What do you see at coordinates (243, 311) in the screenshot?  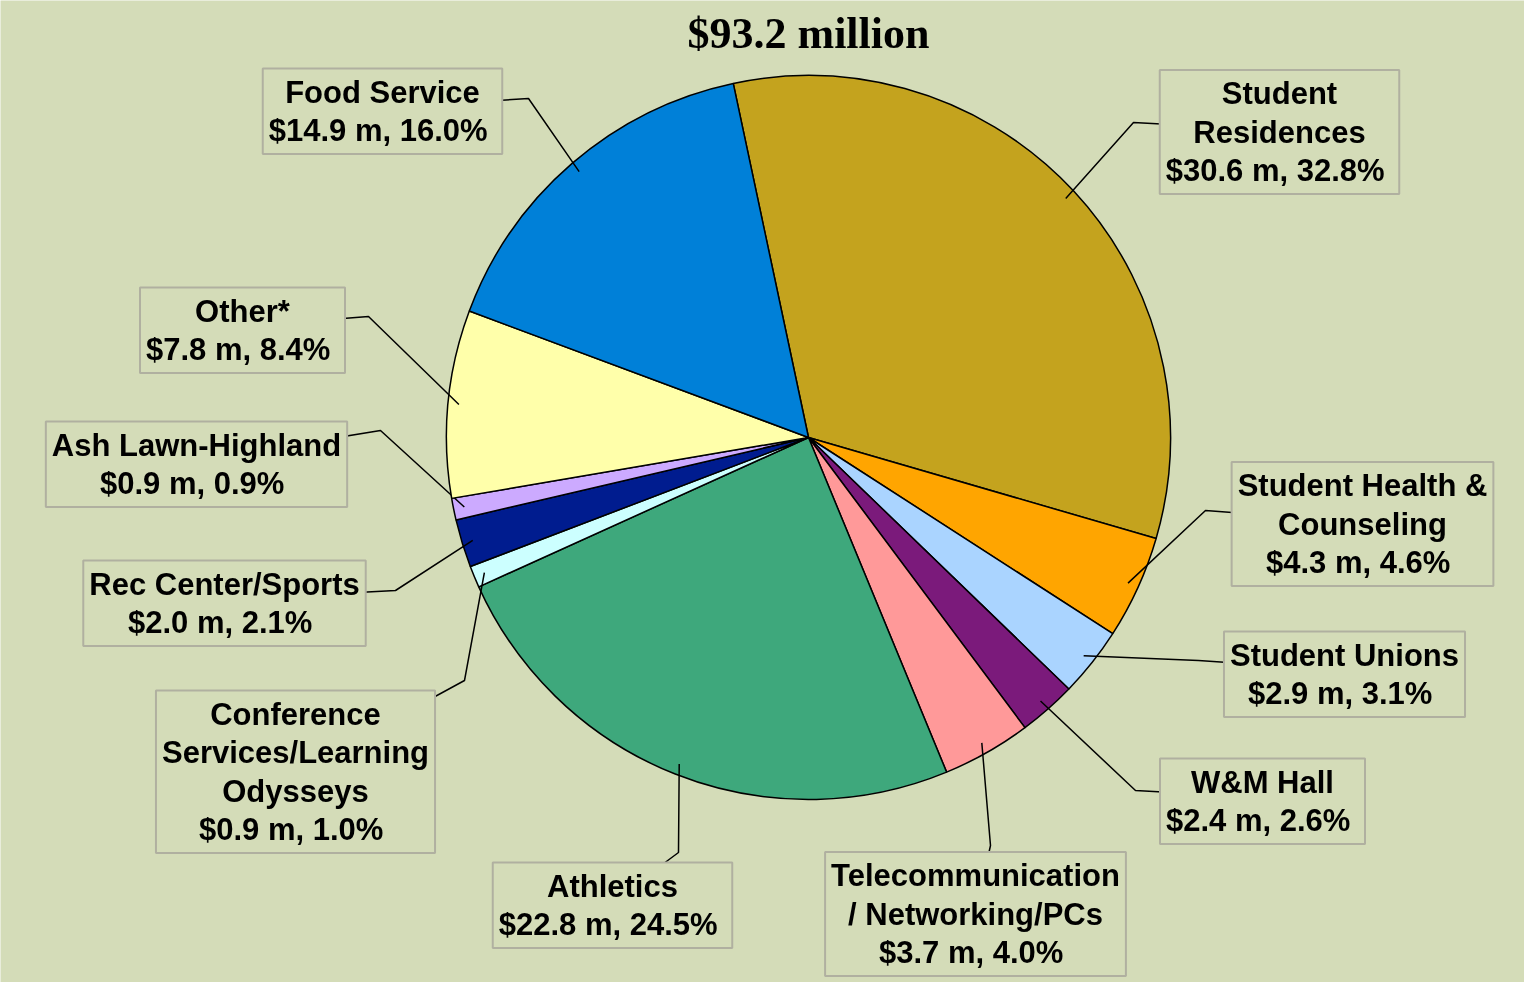 I see `slice-label: Other*` at bounding box center [243, 311].